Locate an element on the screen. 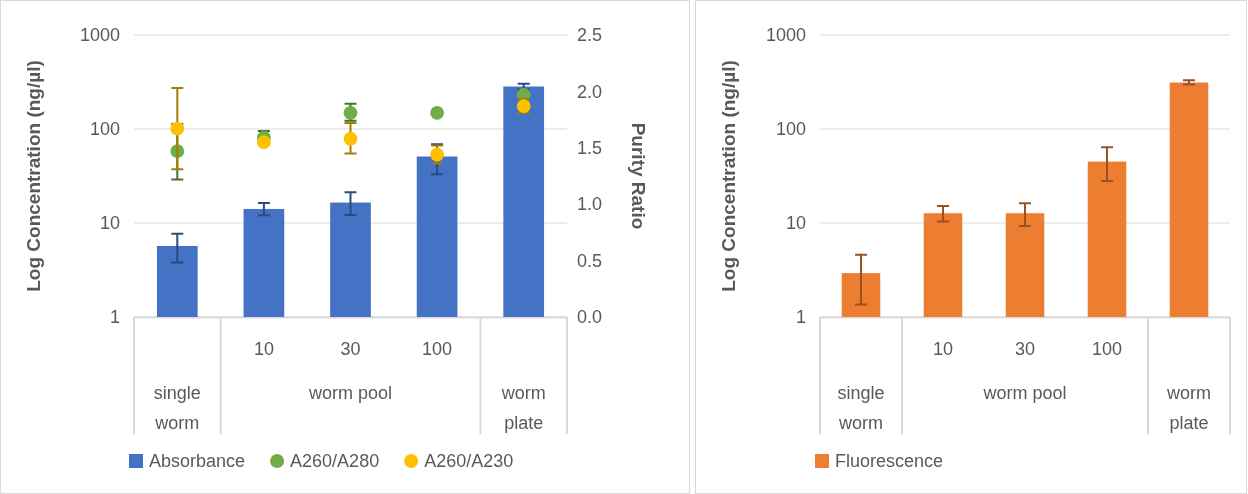 The height and width of the screenshot is (494, 1248). y2-tick-label: 1.0 is located at coordinates (590, 204).